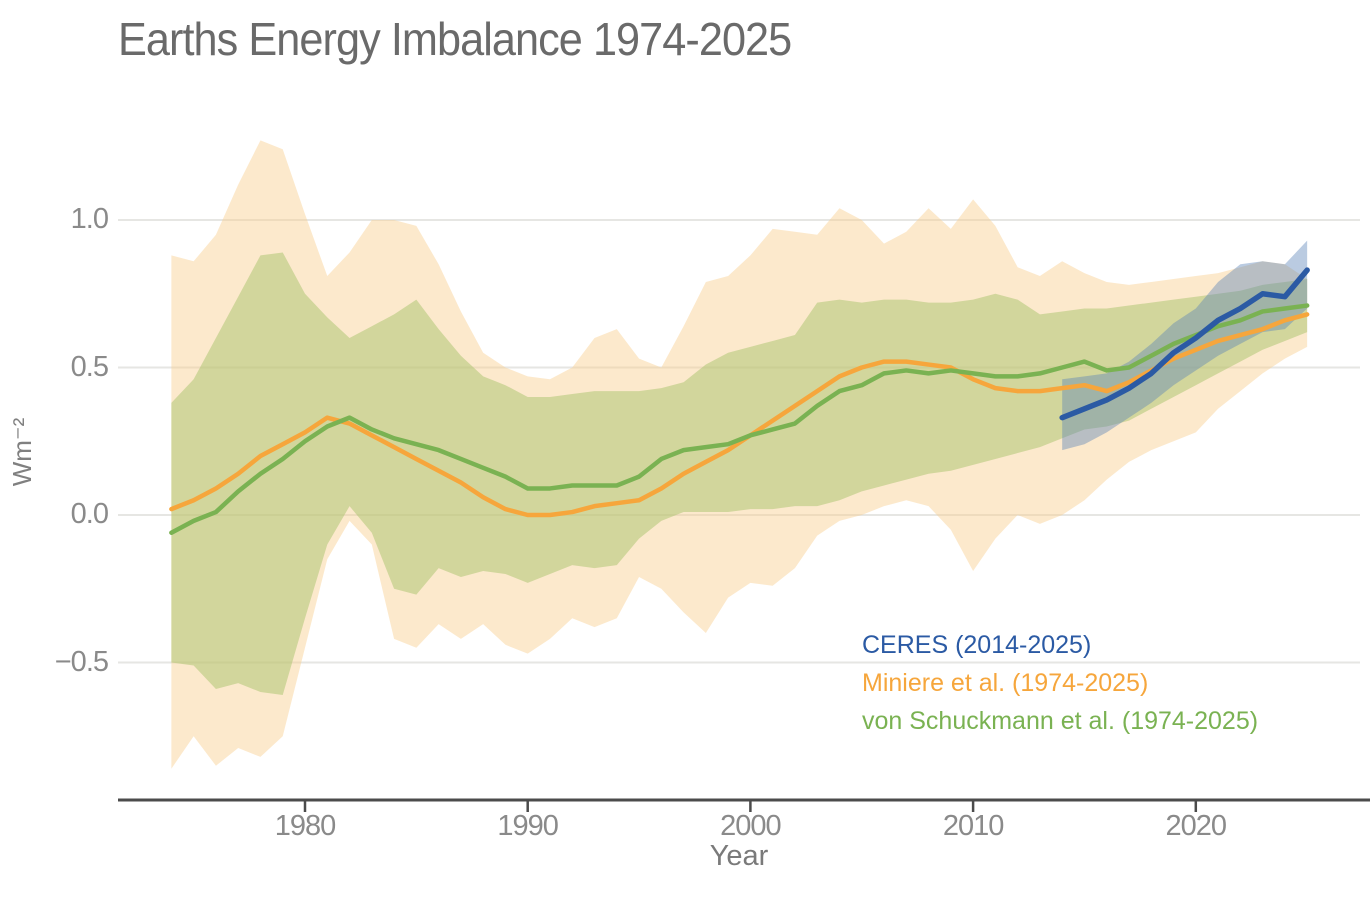  Describe the element at coordinates (305, 826) in the screenshot. I see `x-tick-label: 1980` at that location.